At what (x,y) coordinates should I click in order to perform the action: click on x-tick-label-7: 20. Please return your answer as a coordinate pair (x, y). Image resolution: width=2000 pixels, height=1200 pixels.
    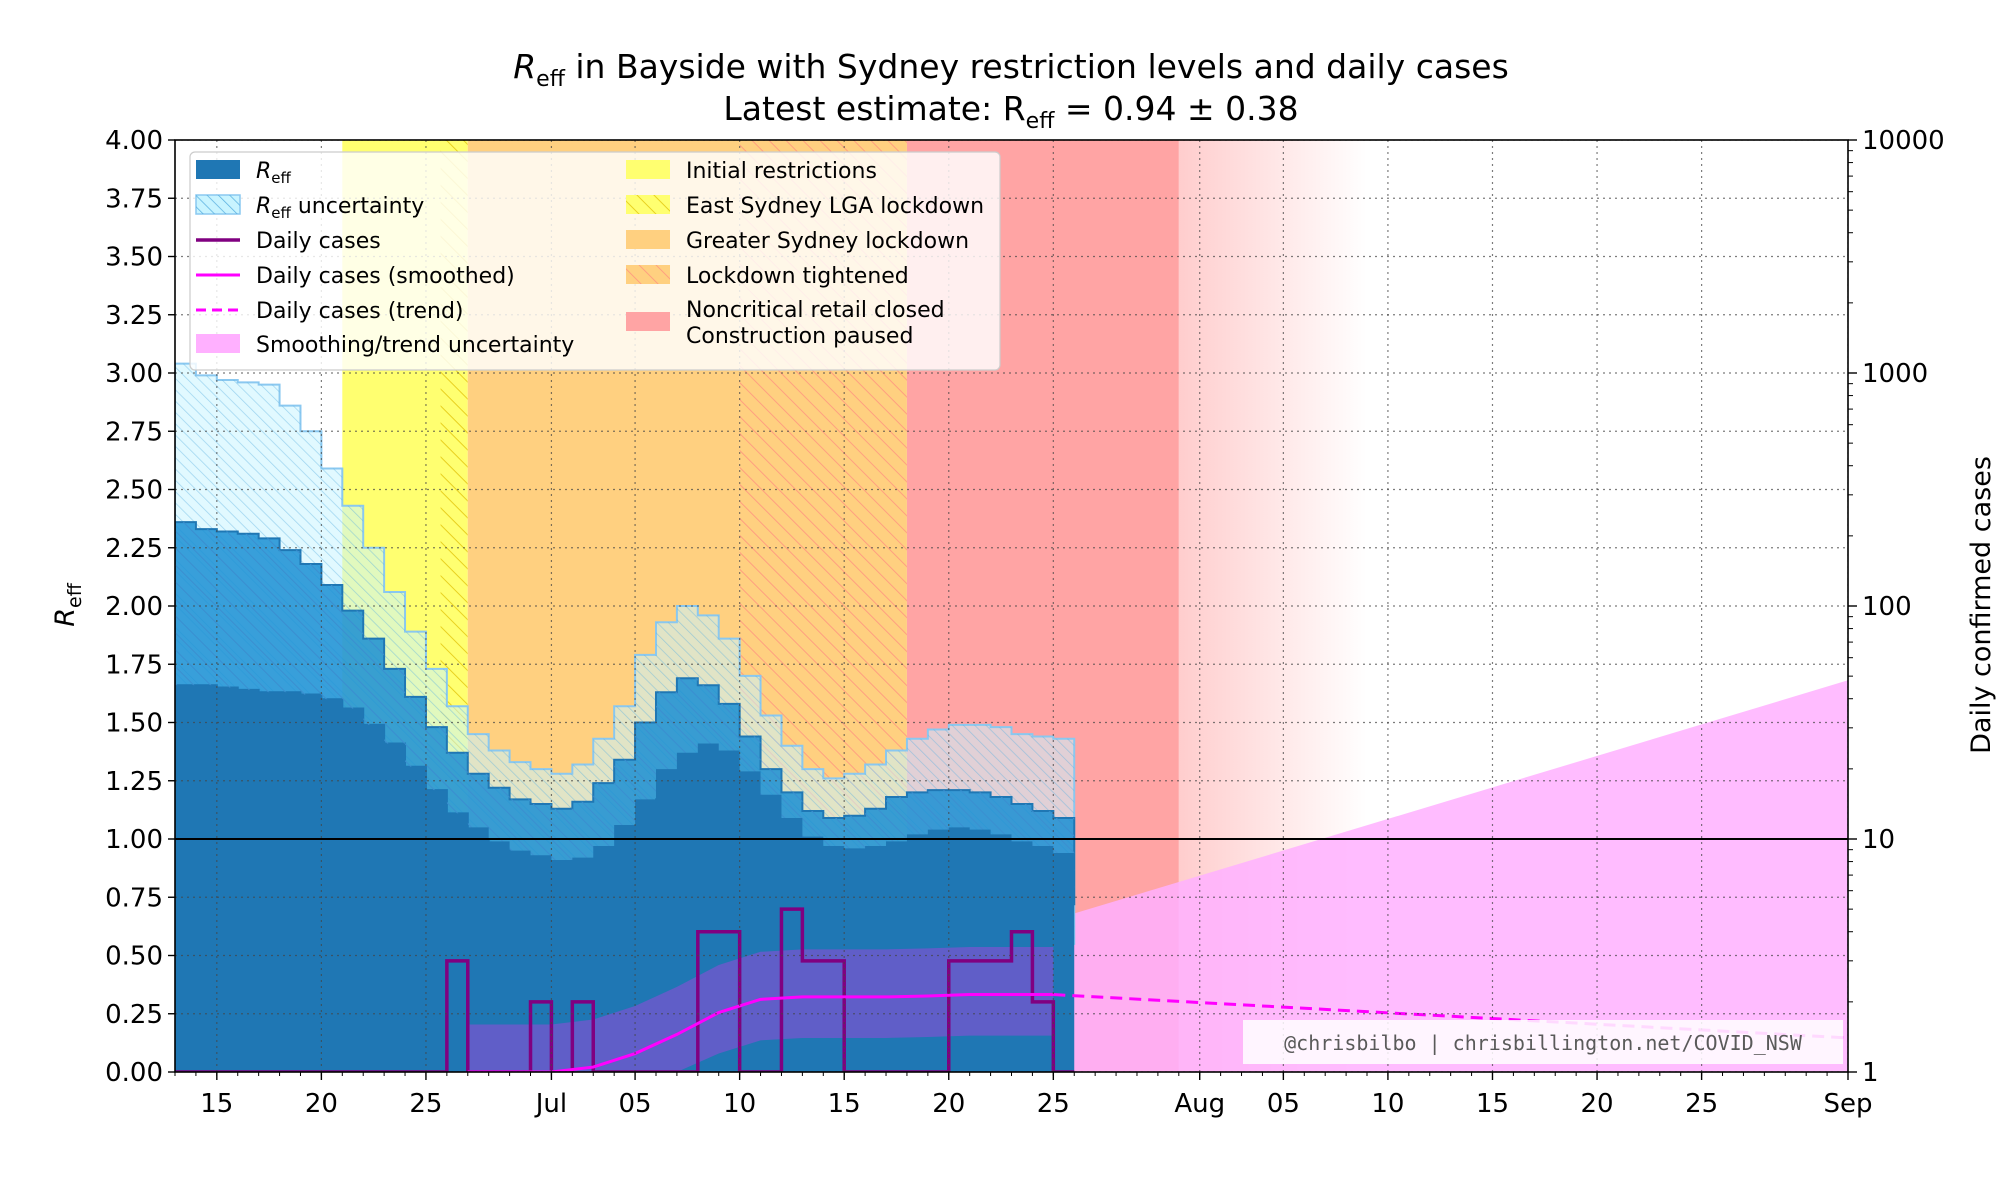
    Looking at the image, I should click on (948, 1104).